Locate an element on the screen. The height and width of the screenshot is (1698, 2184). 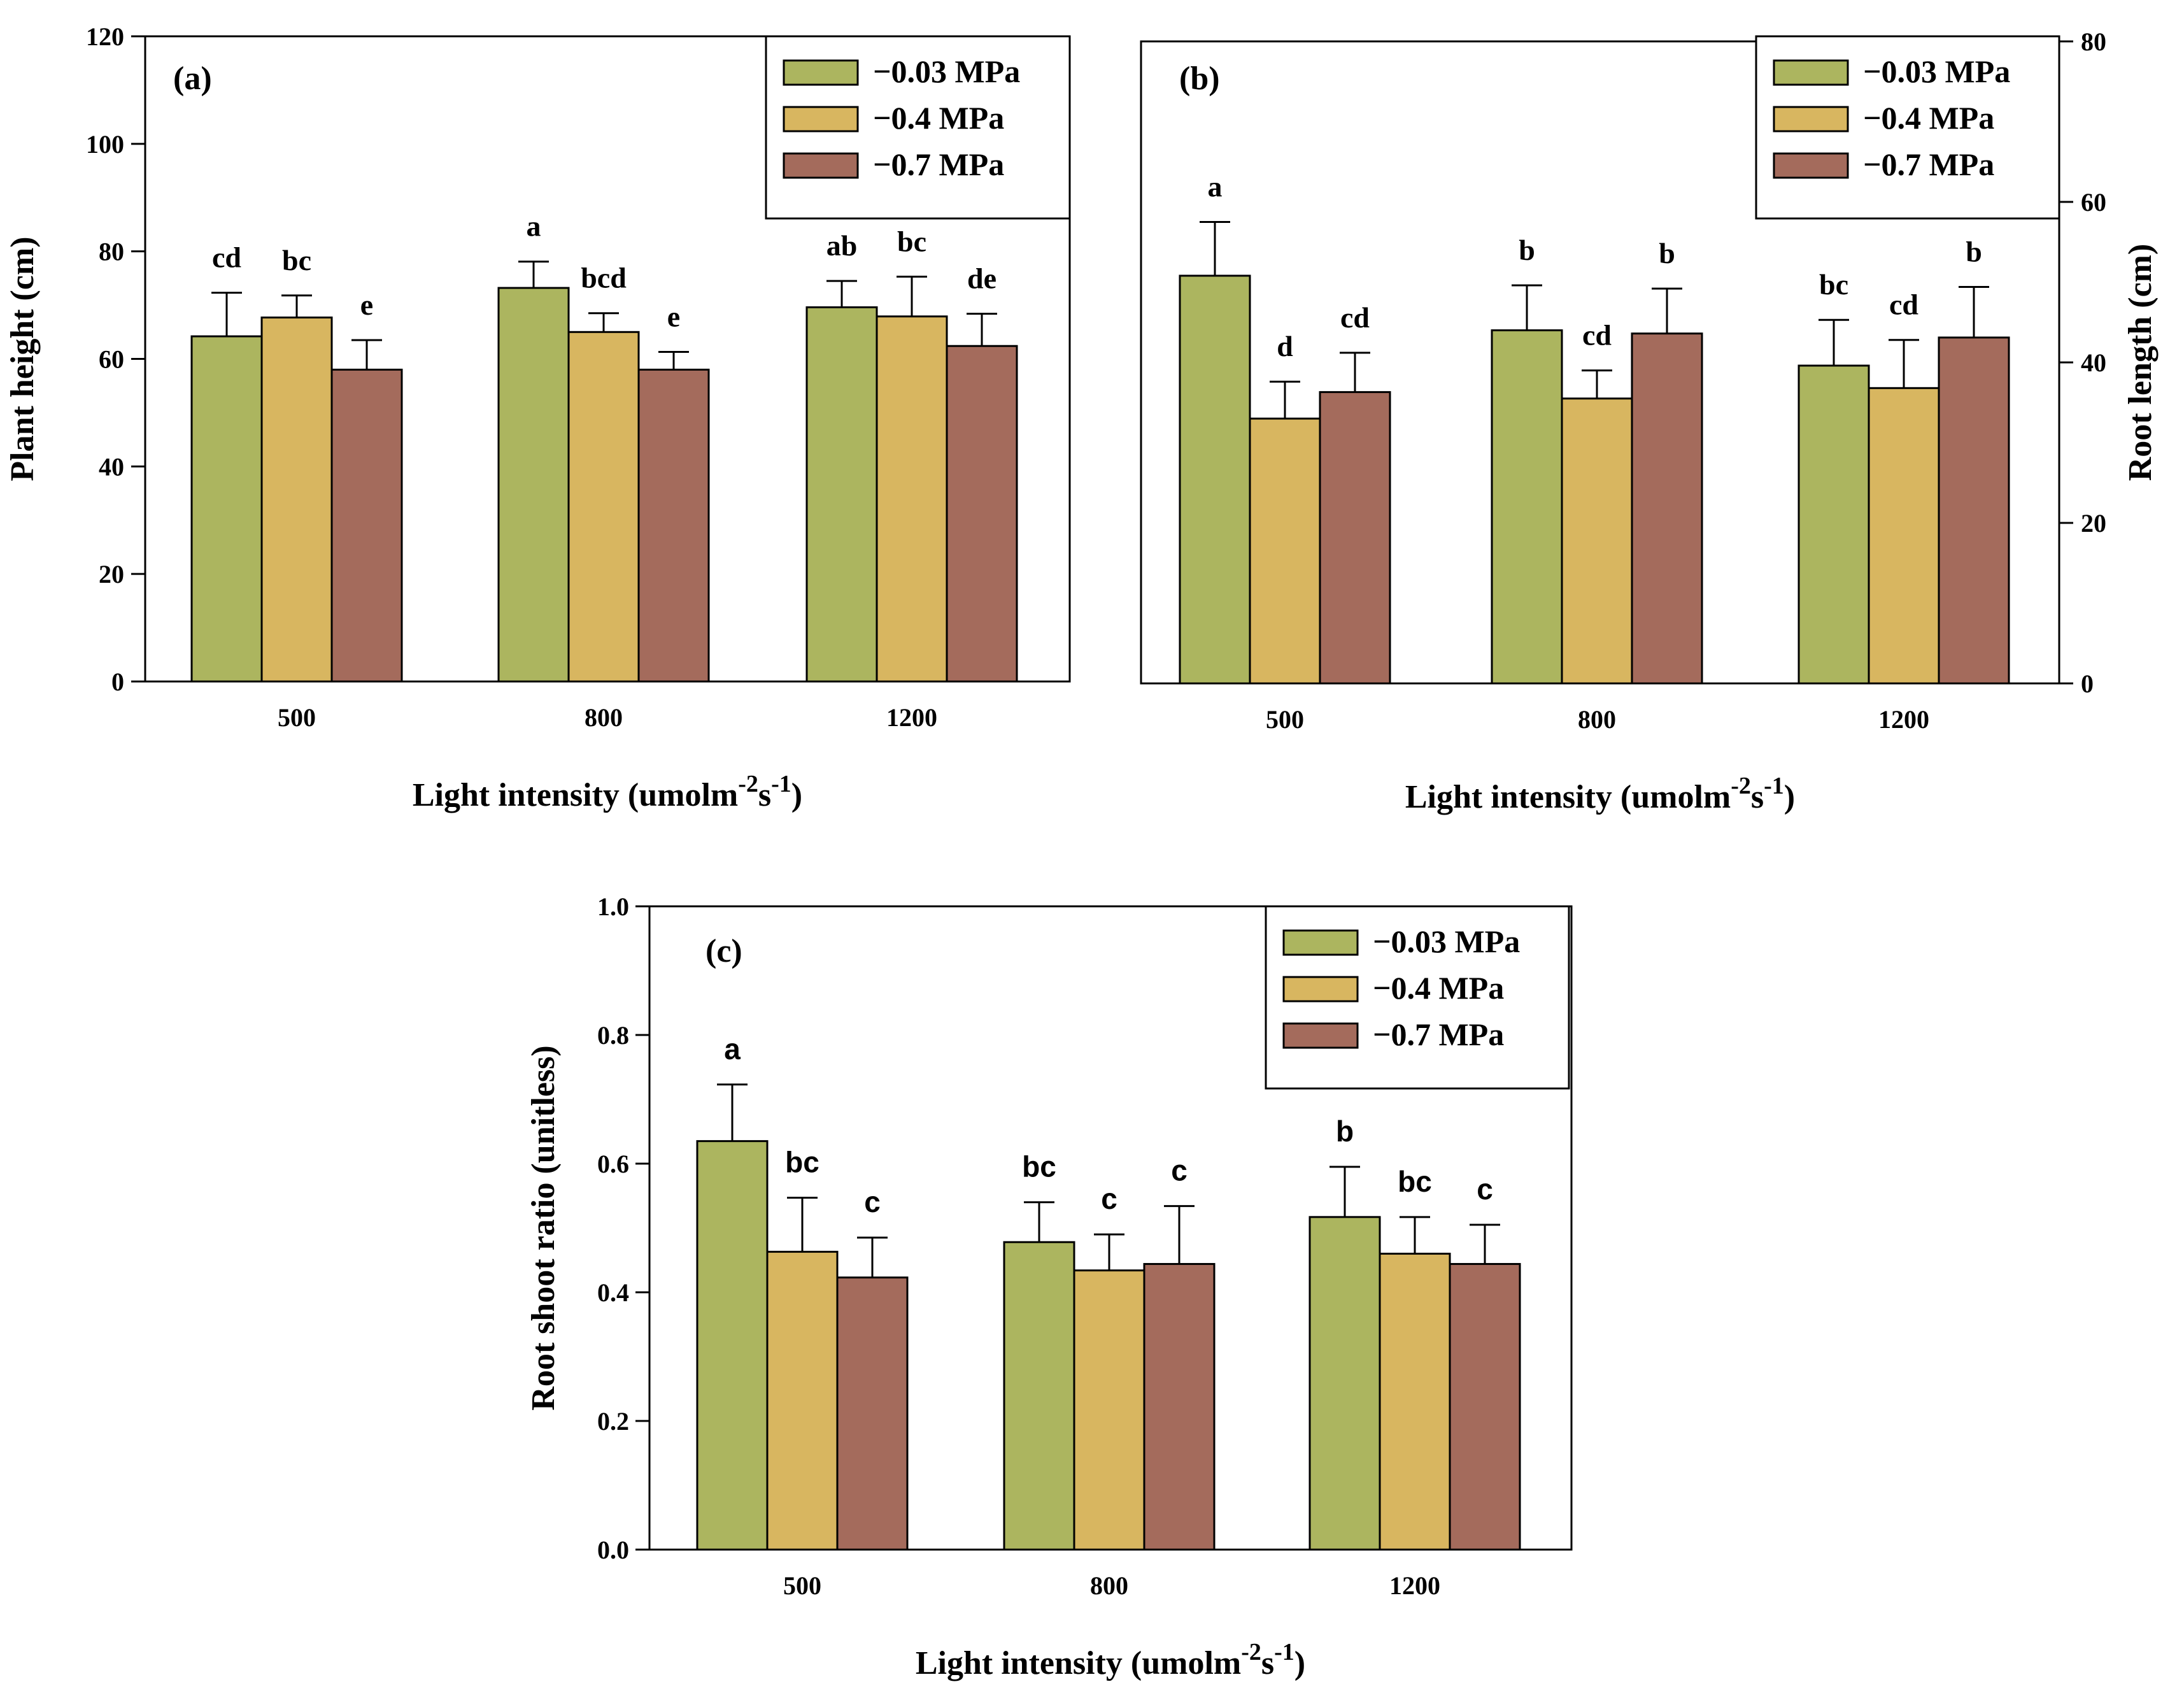
y-tick-label: 0.8 is located at coordinates (613, 1036).